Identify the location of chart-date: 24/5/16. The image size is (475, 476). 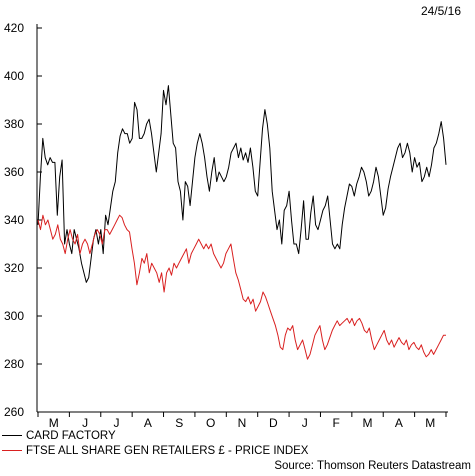
(440, 11).